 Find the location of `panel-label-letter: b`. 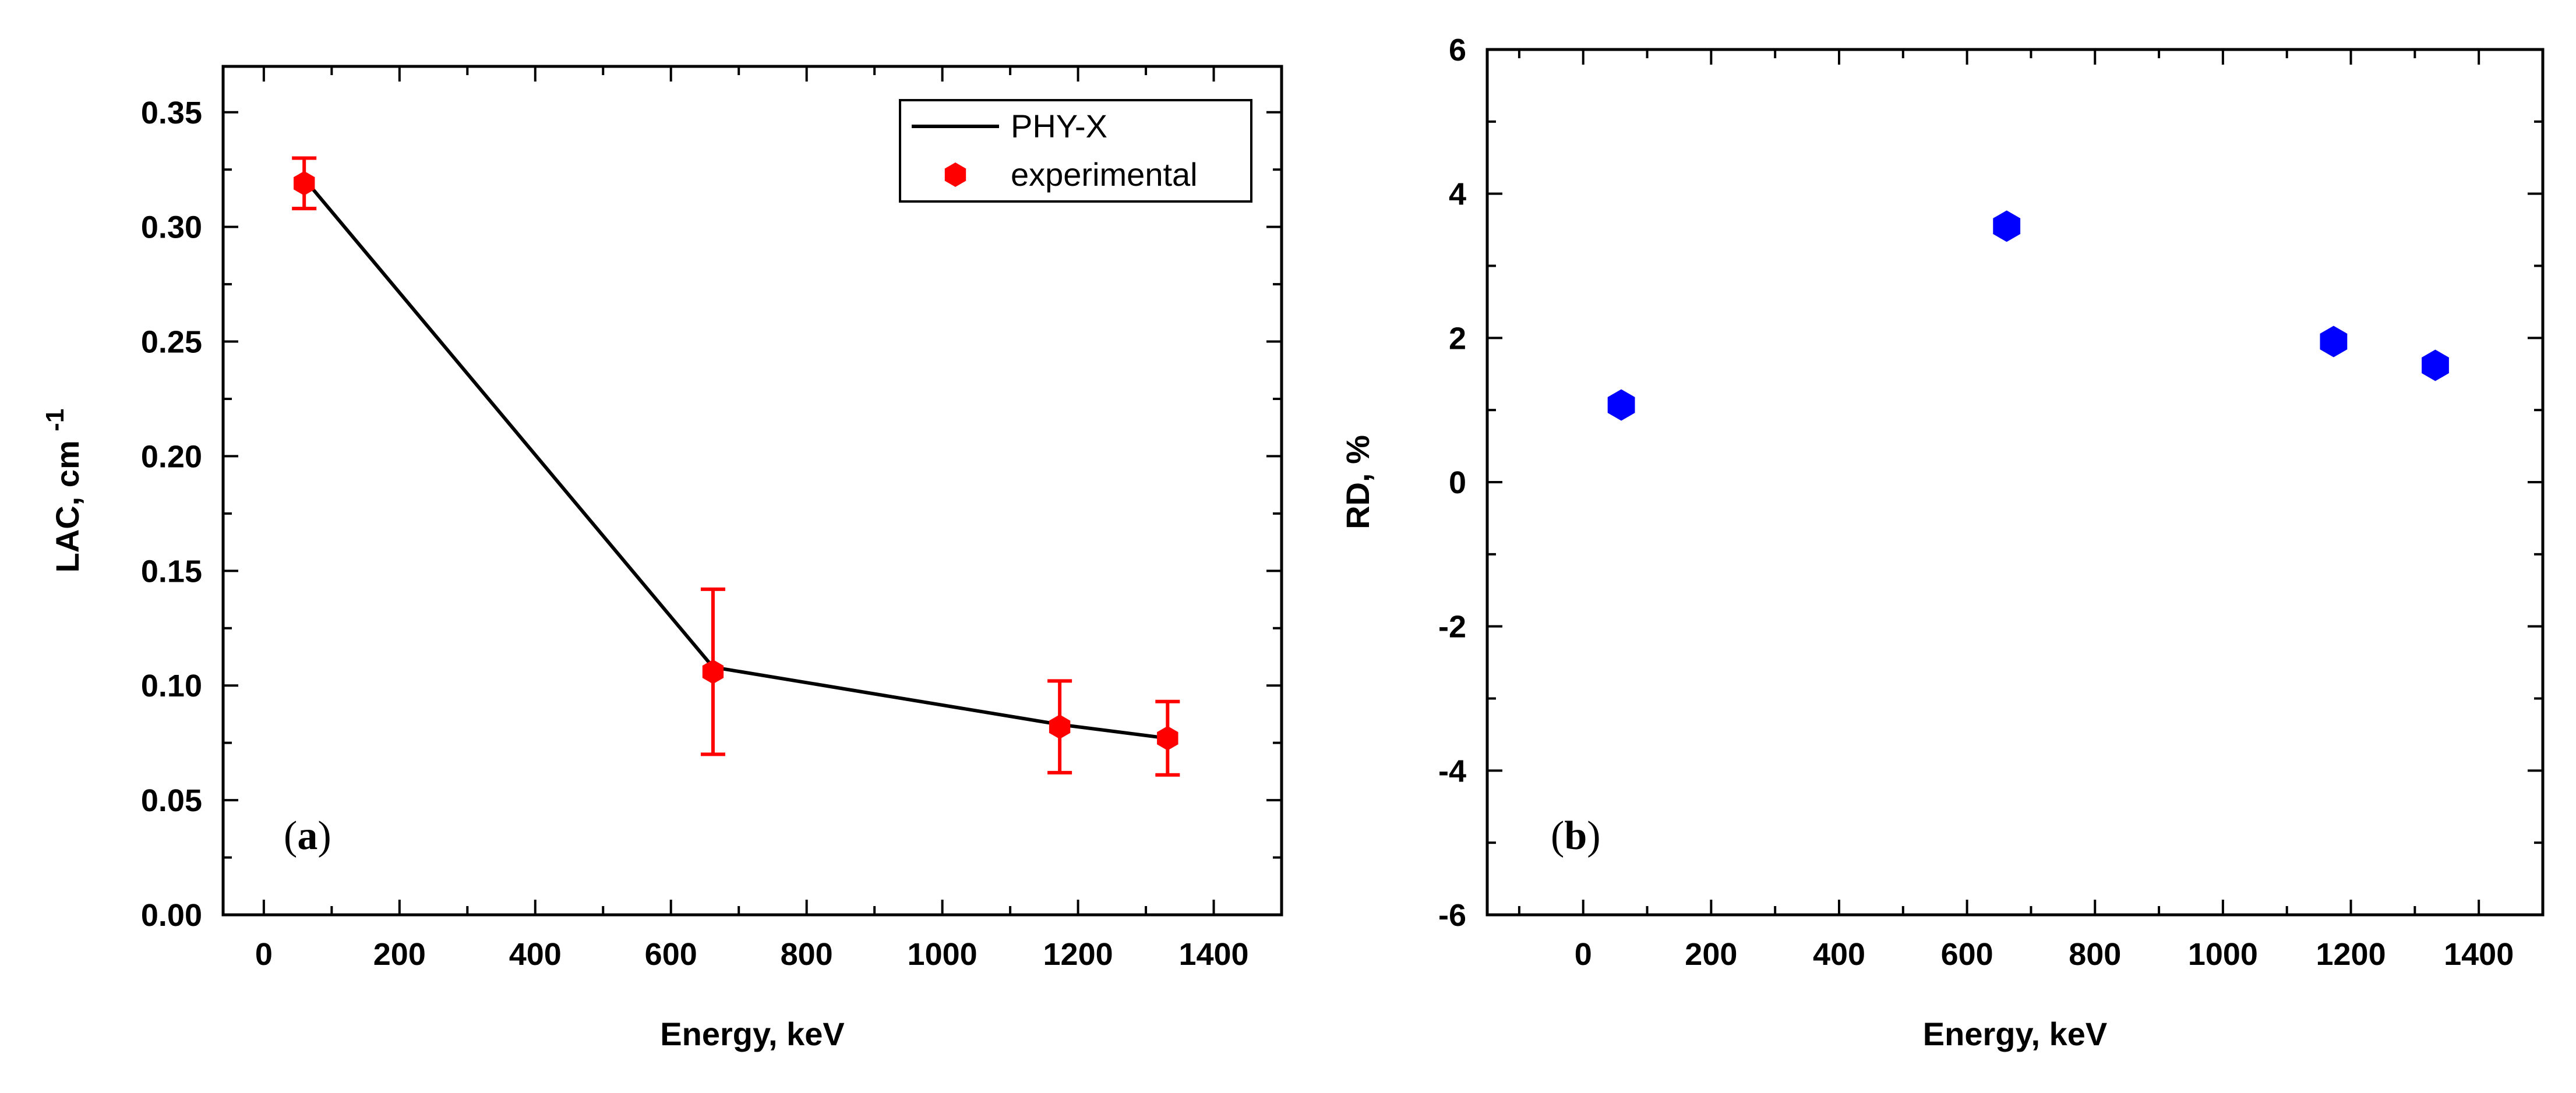

panel-label-letter: b is located at coordinates (1575, 835).